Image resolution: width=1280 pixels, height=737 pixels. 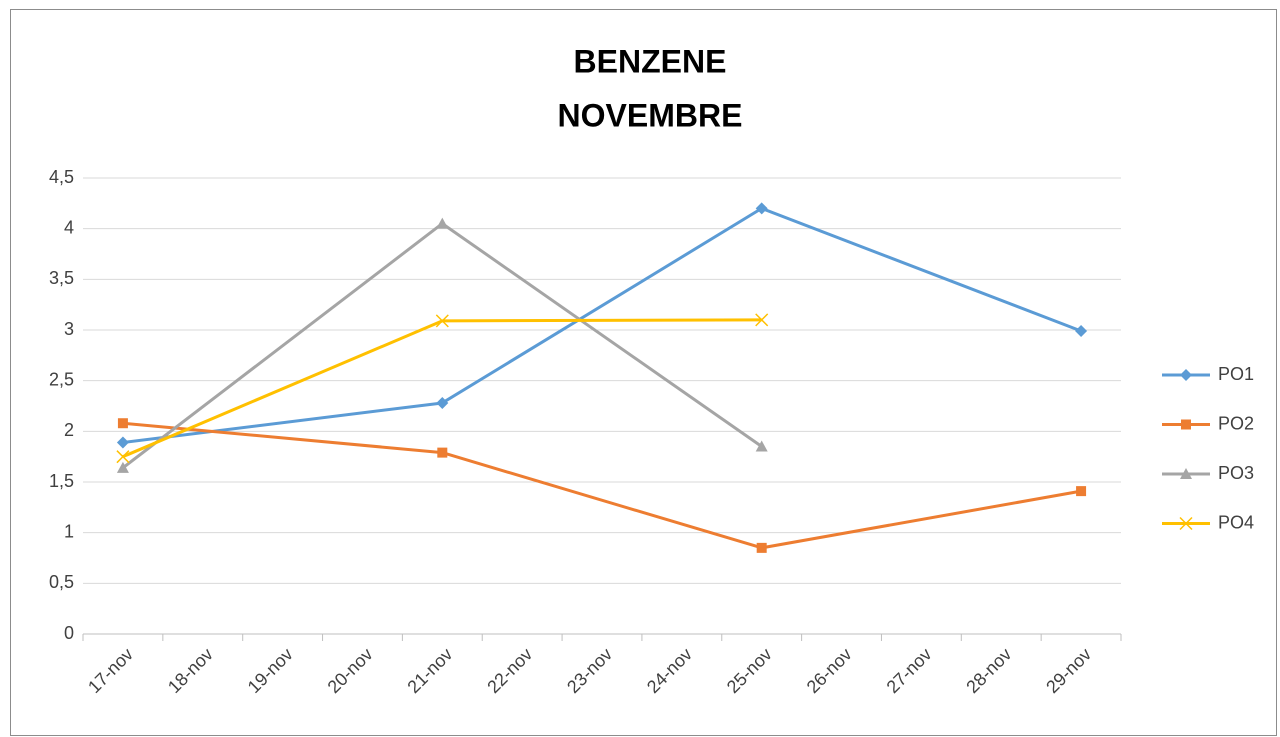 What do you see at coordinates (1236, 473) in the screenshot?
I see `legend-label: PO3` at bounding box center [1236, 473].